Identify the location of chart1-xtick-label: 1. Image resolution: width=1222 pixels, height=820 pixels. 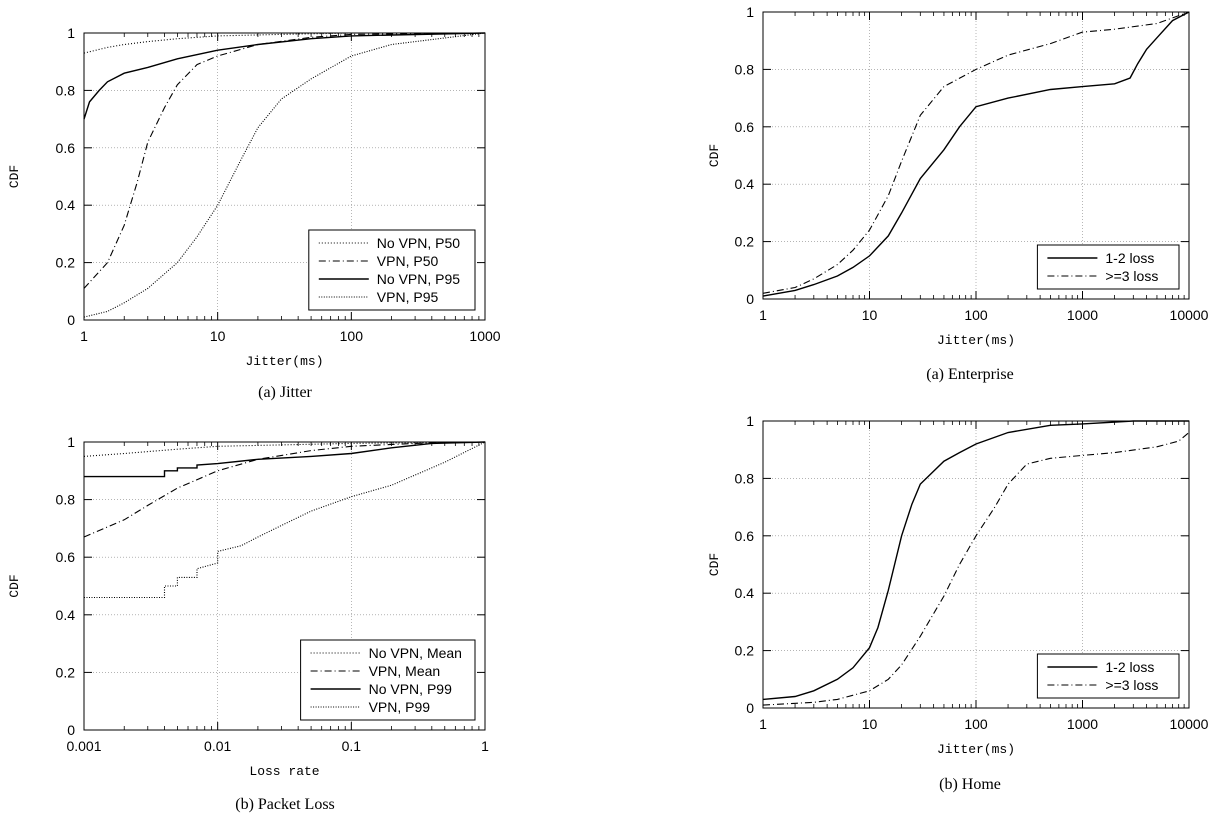
(485, 746).